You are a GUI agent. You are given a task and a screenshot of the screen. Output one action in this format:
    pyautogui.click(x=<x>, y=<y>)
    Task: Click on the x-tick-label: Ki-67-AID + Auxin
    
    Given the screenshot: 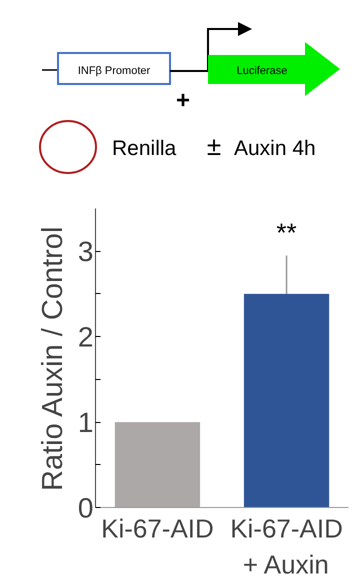 What is the action you would take?
    pyautogui.click(x=286, y=547)
    